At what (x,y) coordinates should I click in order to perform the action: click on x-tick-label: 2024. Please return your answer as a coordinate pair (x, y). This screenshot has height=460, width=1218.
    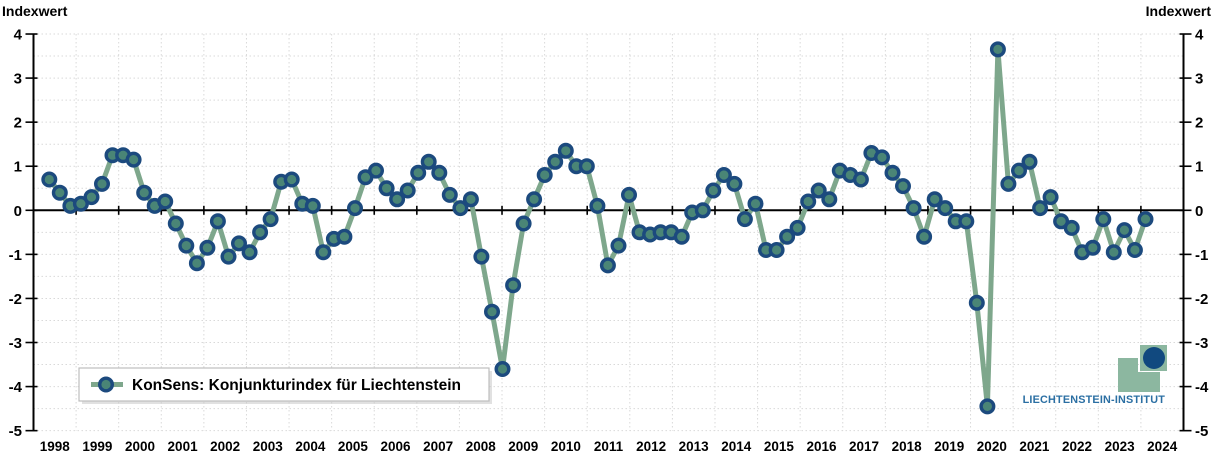
    Looking at the image, I should click on (1162, 446).